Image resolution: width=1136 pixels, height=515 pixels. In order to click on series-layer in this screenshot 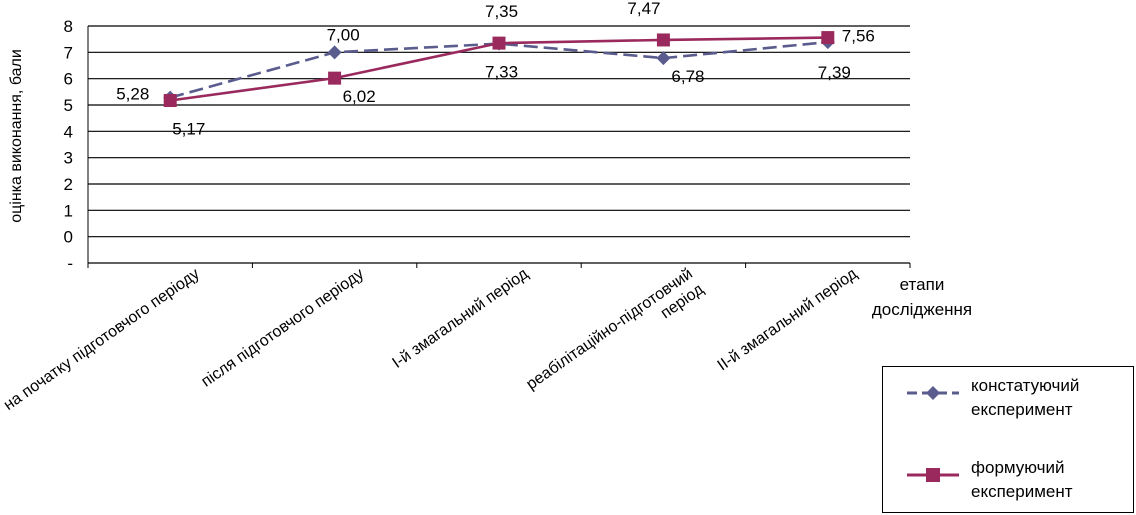, I will do `click(499, 69)`.